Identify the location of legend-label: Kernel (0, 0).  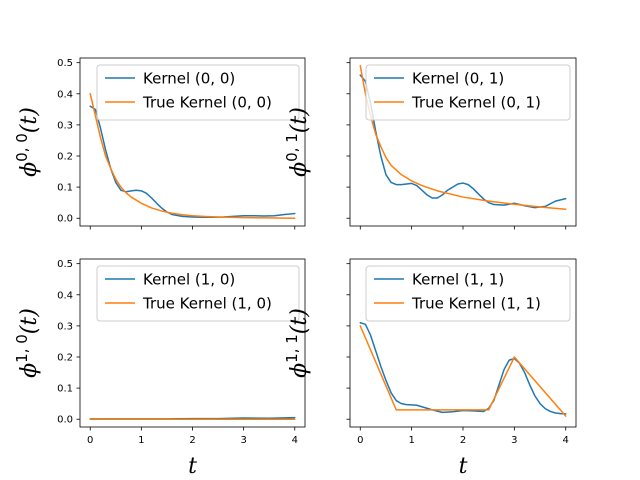
(189, 79).